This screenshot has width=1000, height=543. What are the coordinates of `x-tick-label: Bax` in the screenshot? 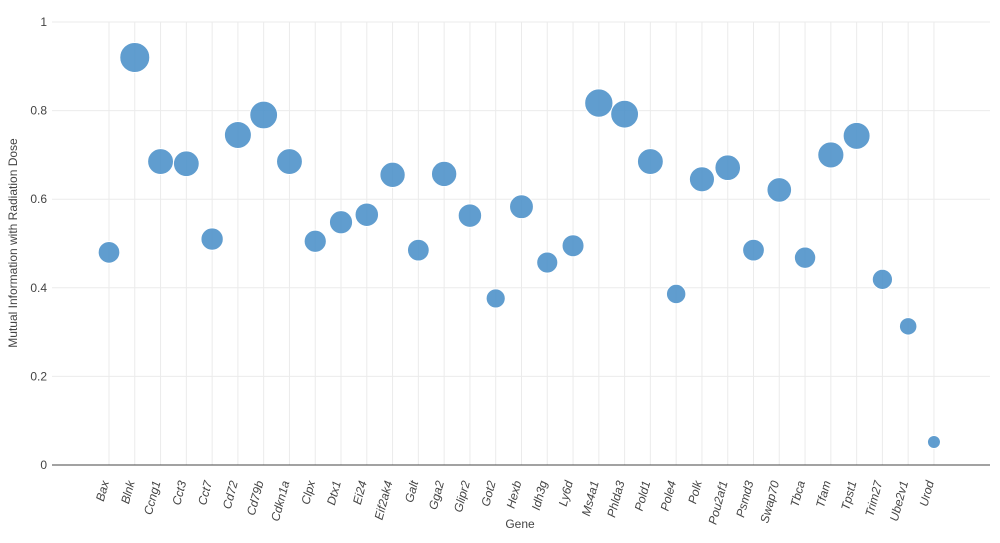 It's located at (102, 490).